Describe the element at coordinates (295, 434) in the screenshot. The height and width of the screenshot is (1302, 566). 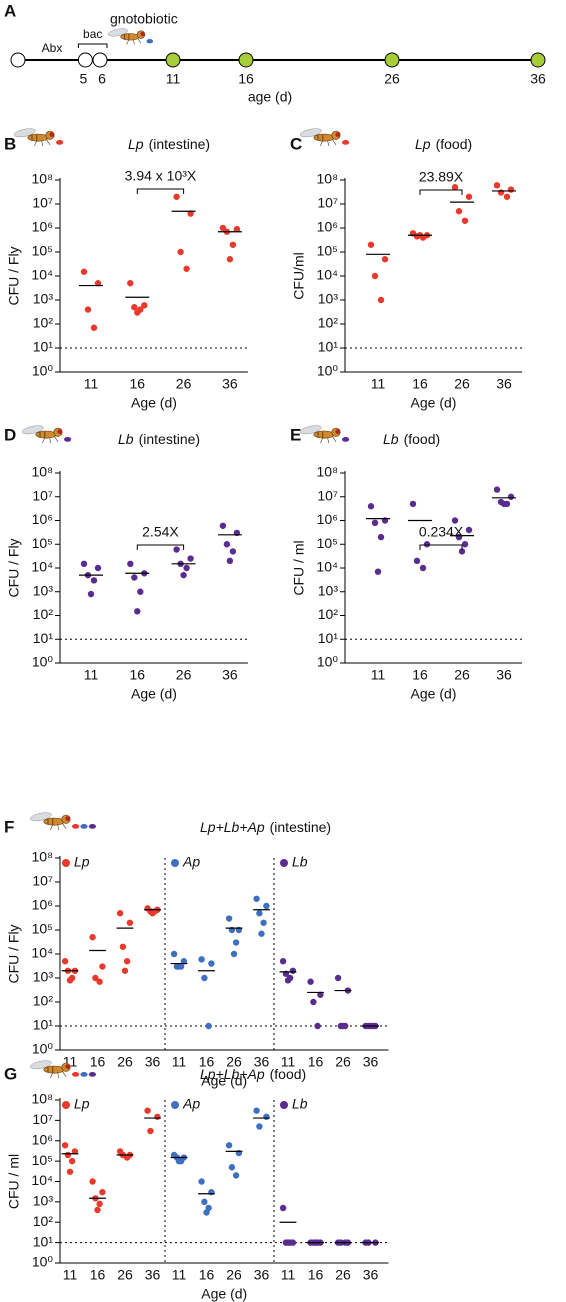
I see `panel-letter: E` at that location.